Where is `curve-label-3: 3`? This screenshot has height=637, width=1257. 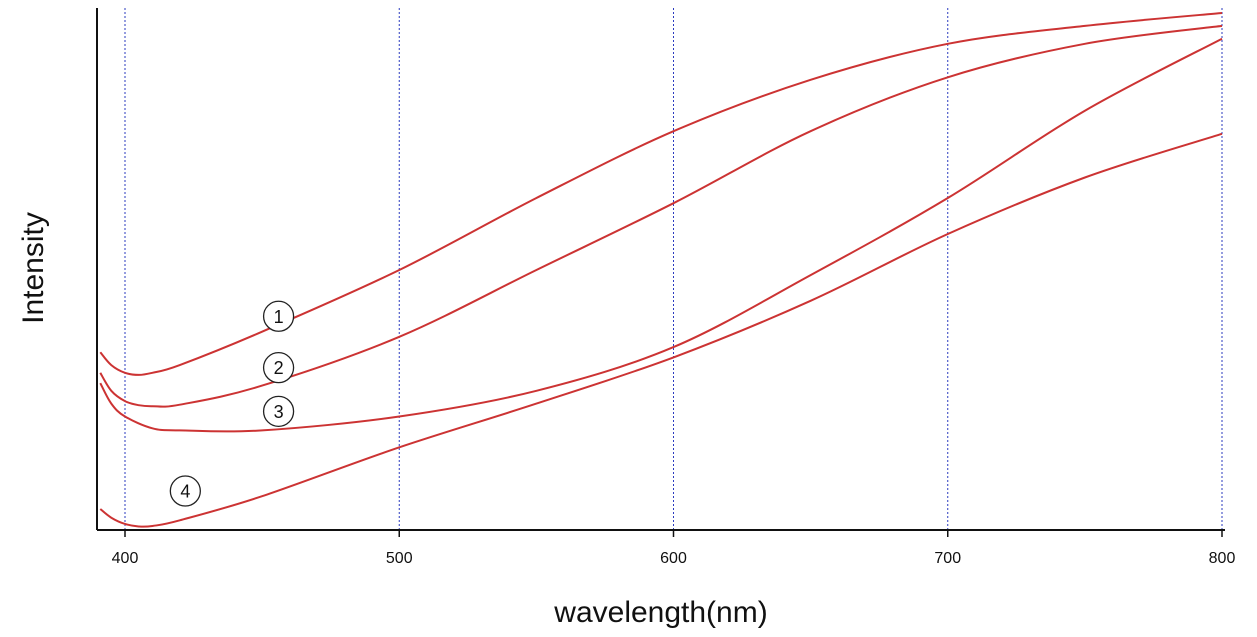
curve-label-3: 3 is located at coordinates (278, 411).